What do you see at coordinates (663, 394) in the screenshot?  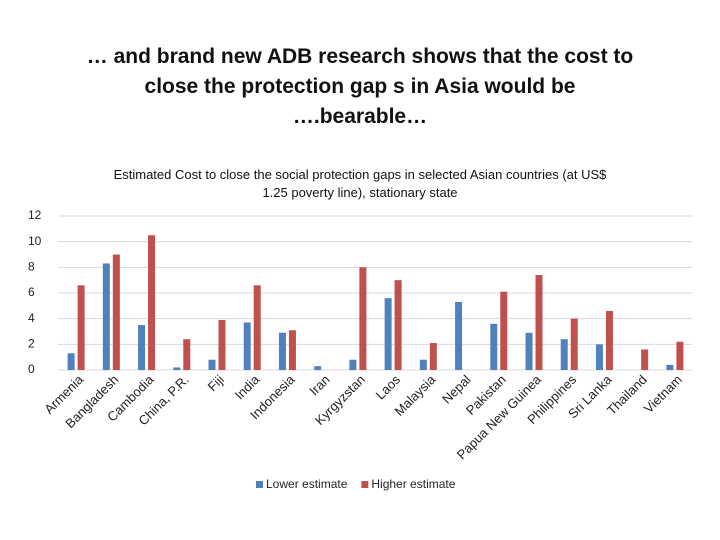 I see `x-tick-label: Vietnam` at bounding box center [663, 394].